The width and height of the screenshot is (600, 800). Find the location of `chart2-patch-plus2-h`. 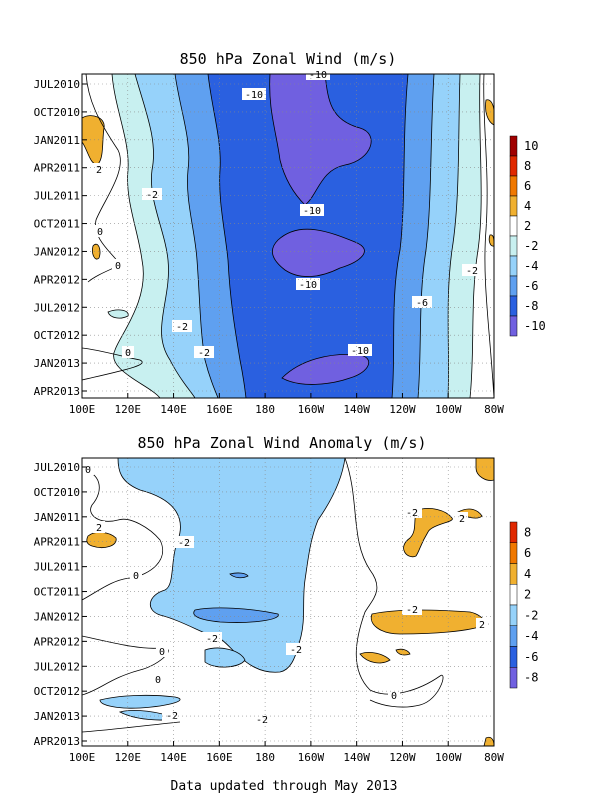

chart2-patch-plus2-h is located at coordinates (488, 741).